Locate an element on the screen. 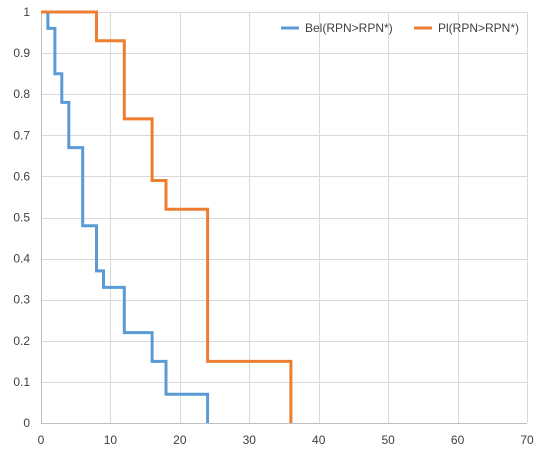 The height and width of the screenshot is (451, 534). legend-label-1: Bel(RPN>RPN*) is located at coordinates (349, 28).